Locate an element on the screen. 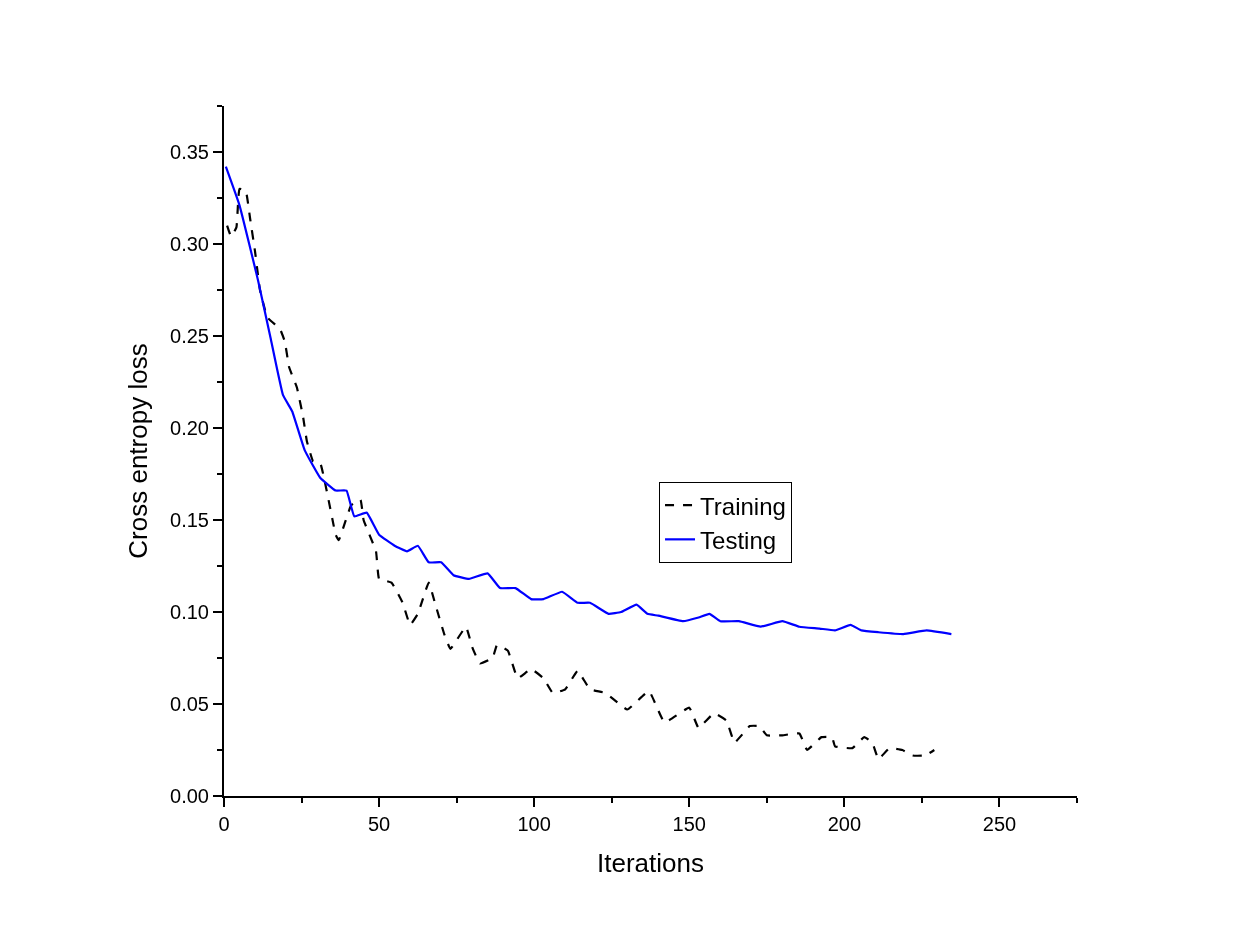 This screenshot has height=947, width=1247. x-tick-label: 250 is located at coordinates (999, 824).